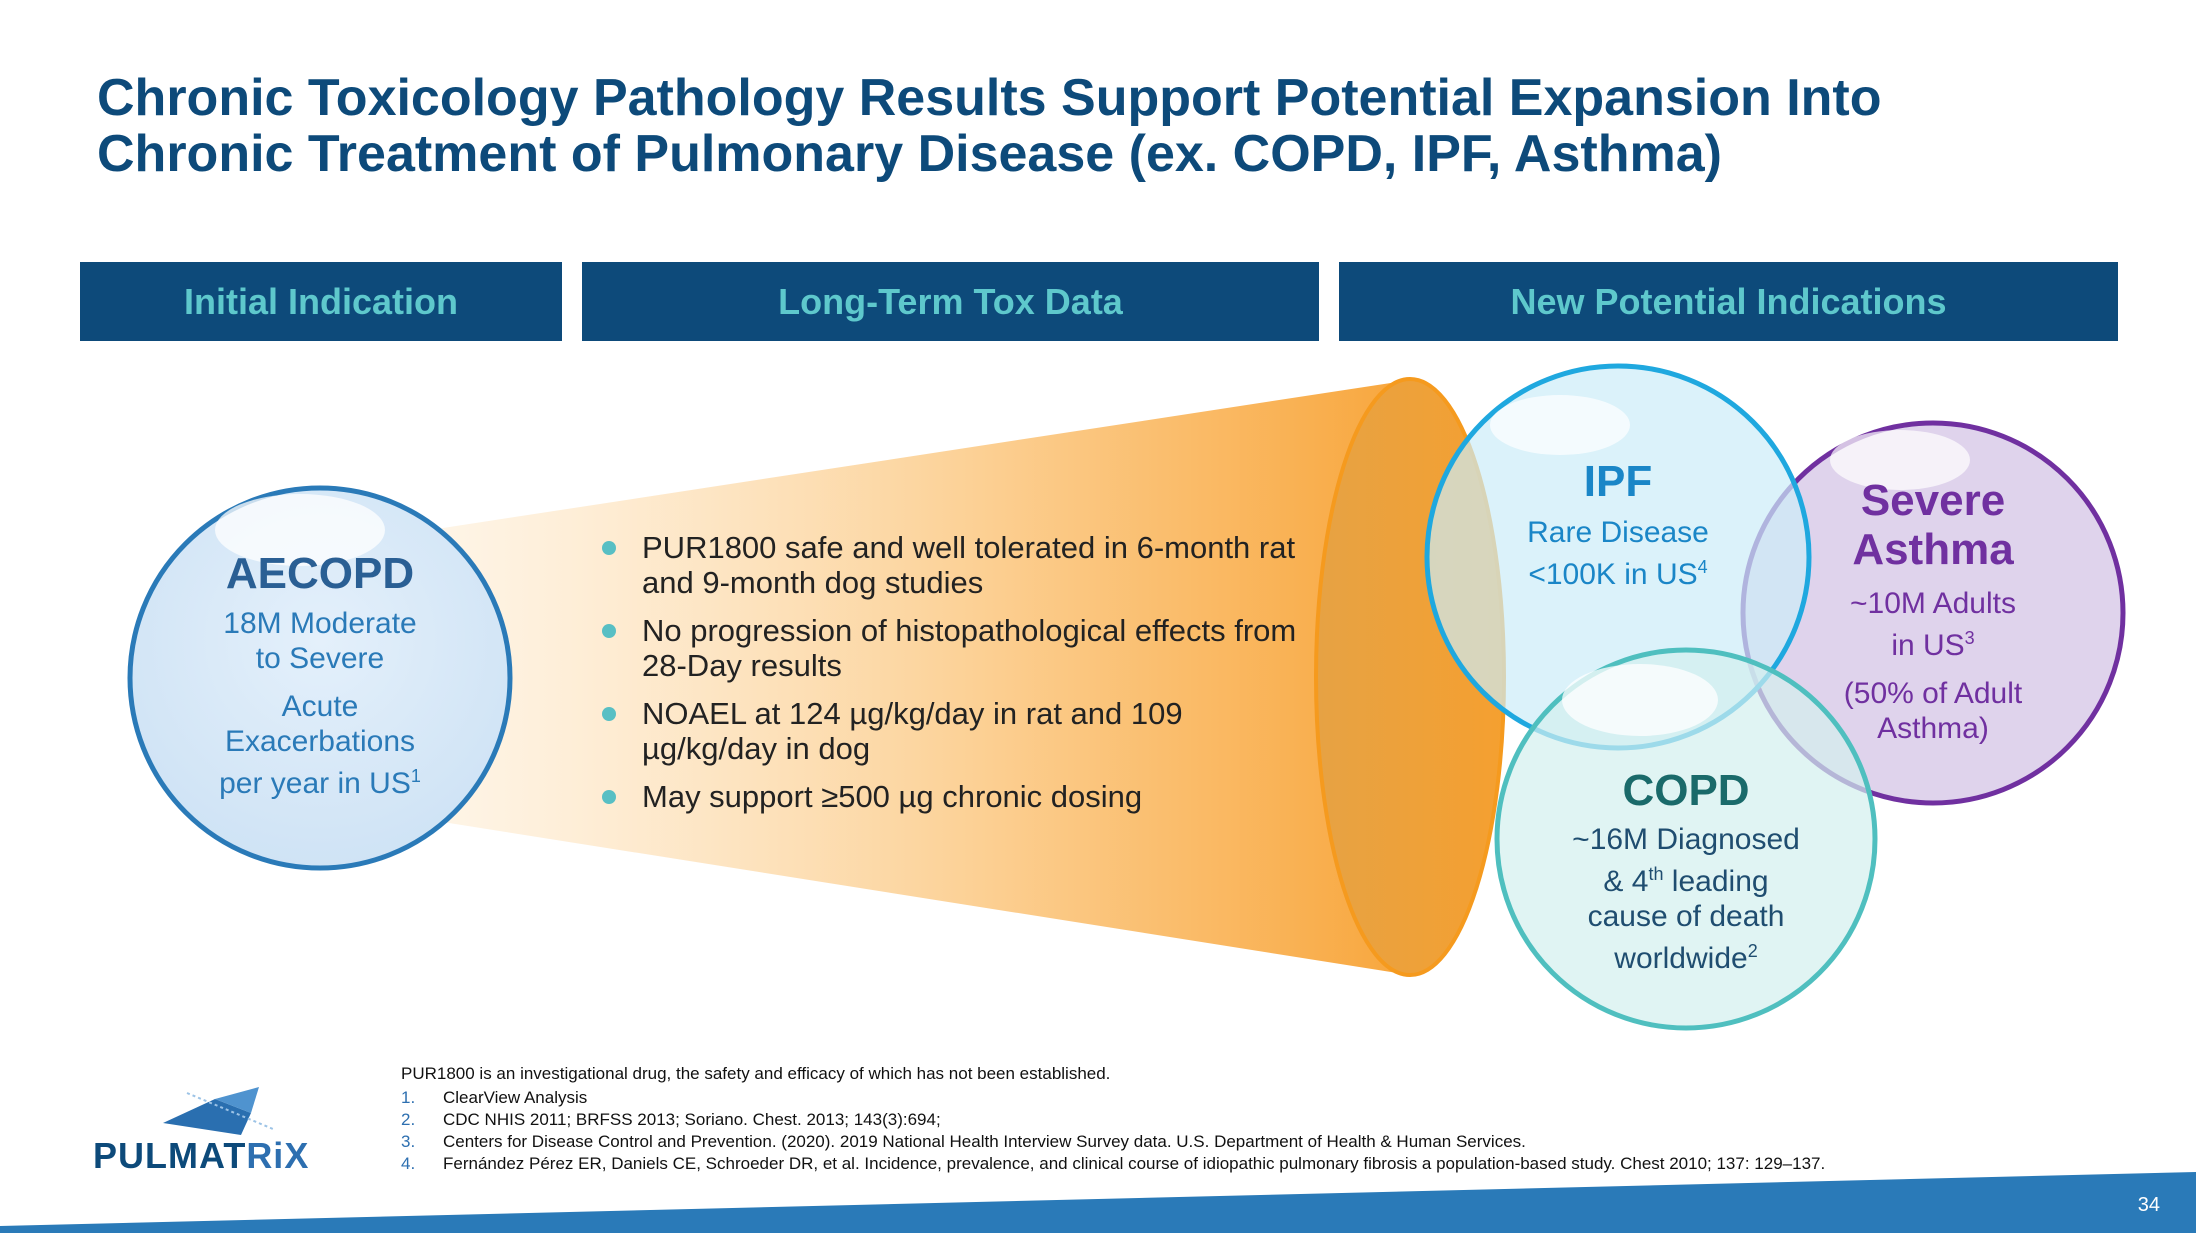  Describe the element at coordinates (408, 1163) in the screenshot. I see `reference-number: 4.` at that location.